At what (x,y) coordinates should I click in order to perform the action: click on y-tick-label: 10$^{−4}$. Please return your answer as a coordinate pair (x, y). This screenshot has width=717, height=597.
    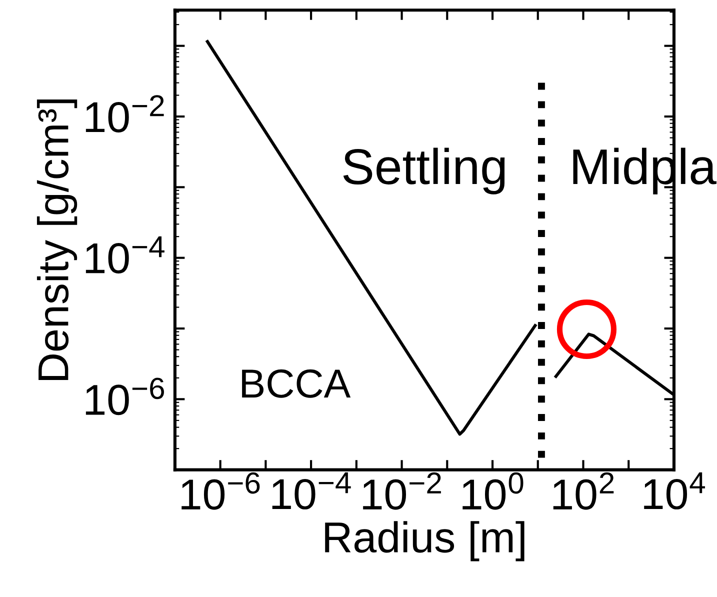
    Looking at the image, I should click on (125, 255).